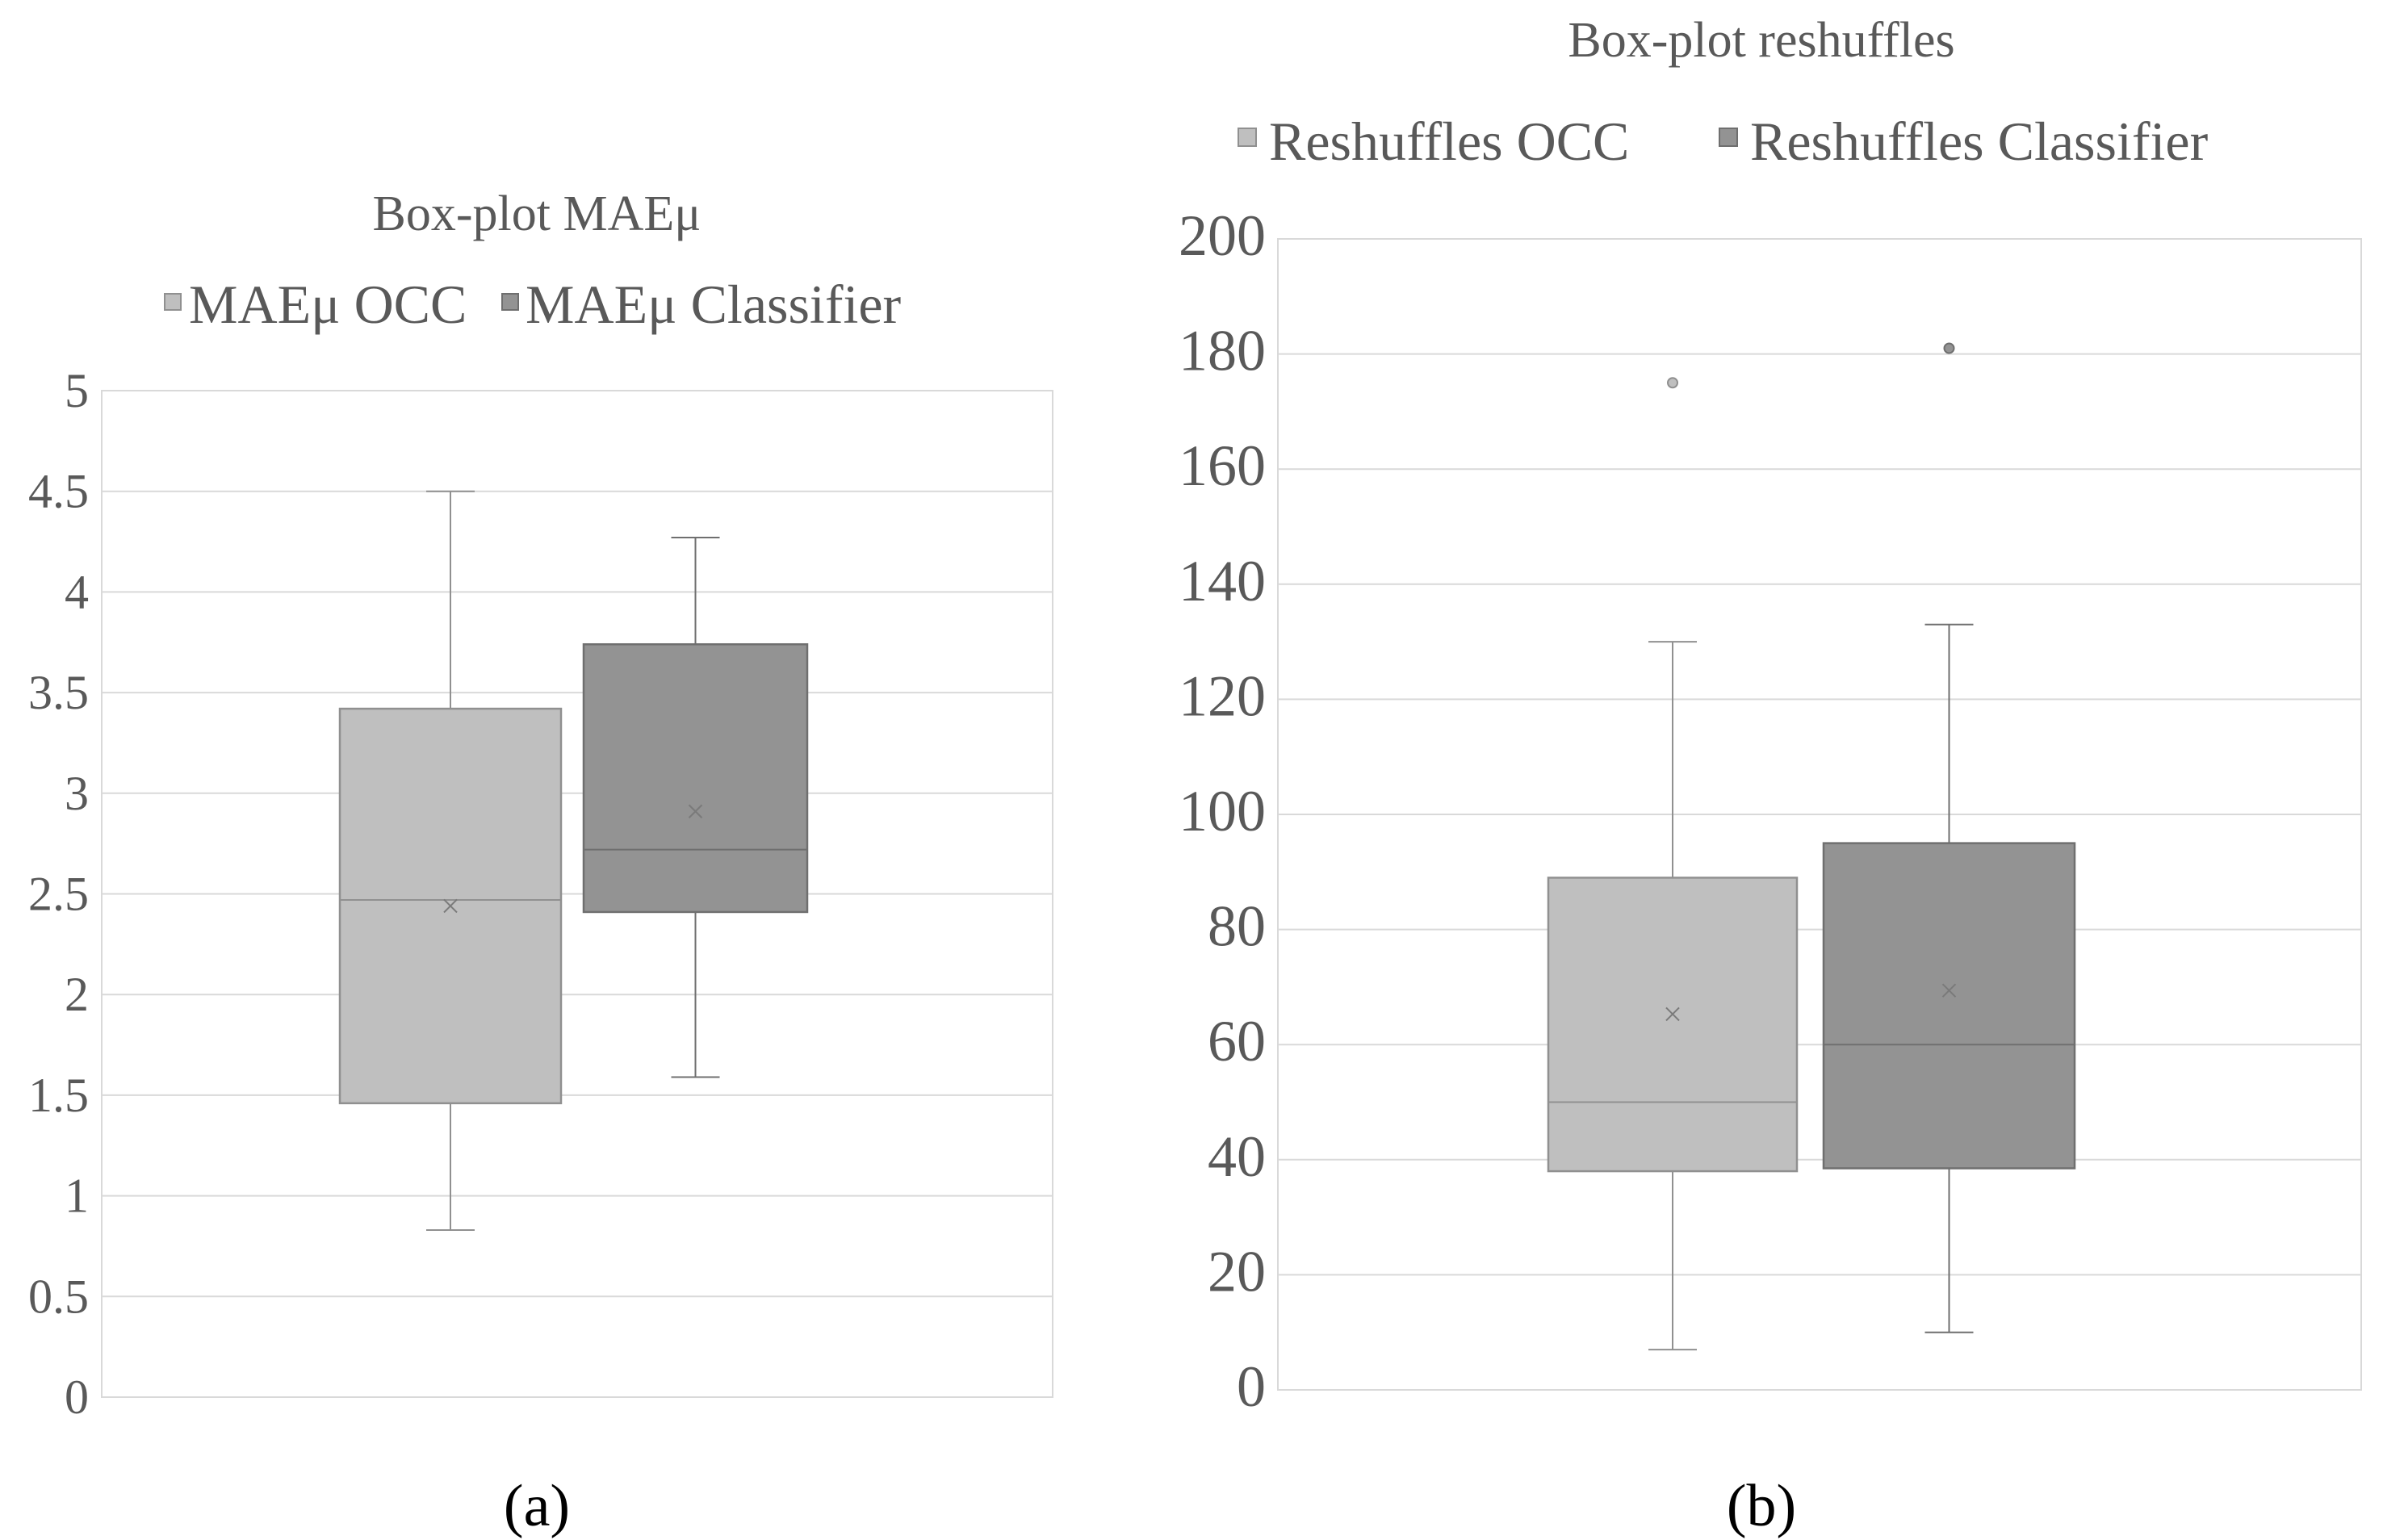 This screenshot has width=2383, height=1540. I want to click on y-tick-label: 1, so click(77, 1196).